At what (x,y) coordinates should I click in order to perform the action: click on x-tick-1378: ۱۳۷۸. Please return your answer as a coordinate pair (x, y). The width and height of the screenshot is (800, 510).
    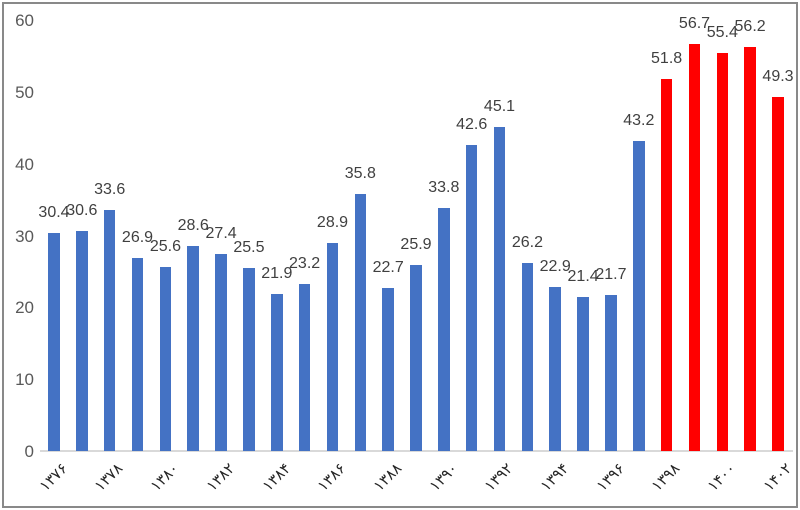
    Looking at the image, I should click on (109, 477).